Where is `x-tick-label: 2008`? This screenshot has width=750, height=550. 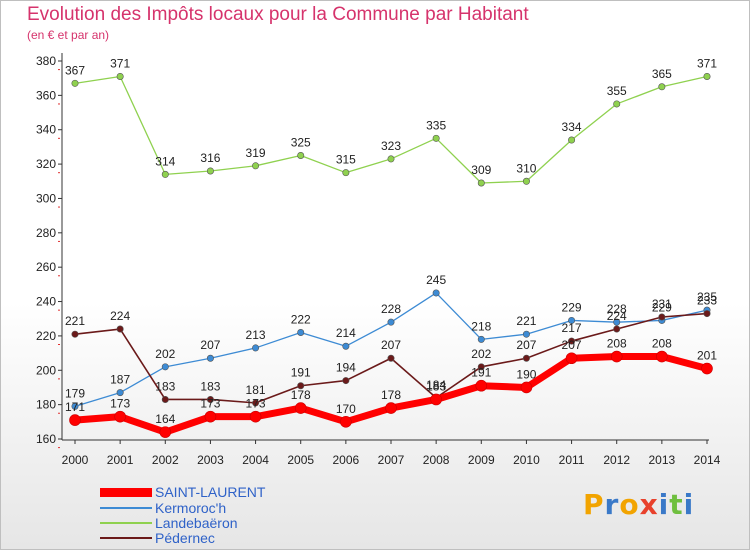
x-tick-label: 2008 is located at coordinates (436, 460).